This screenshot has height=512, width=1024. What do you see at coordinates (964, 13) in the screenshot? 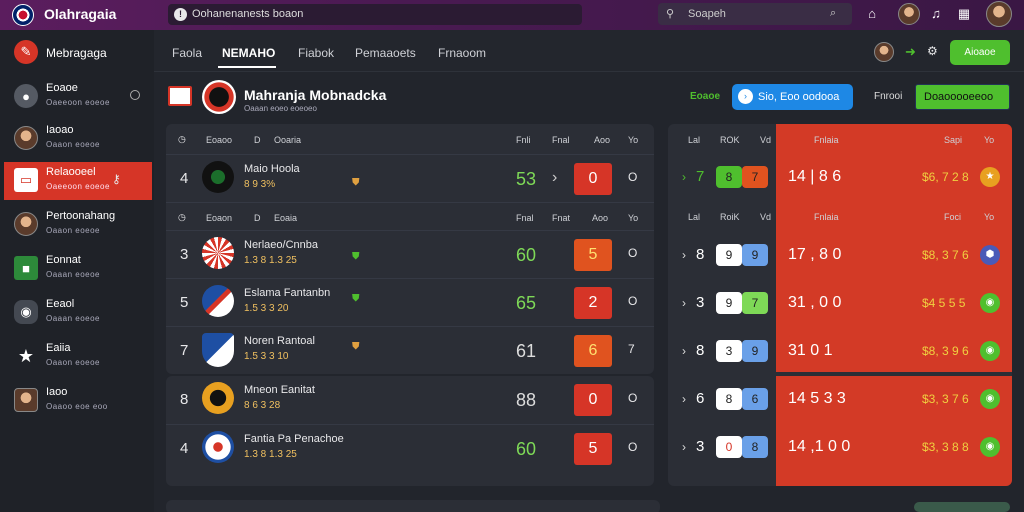
I see `grid-icon: ▦` at bounding box center [964, 13].